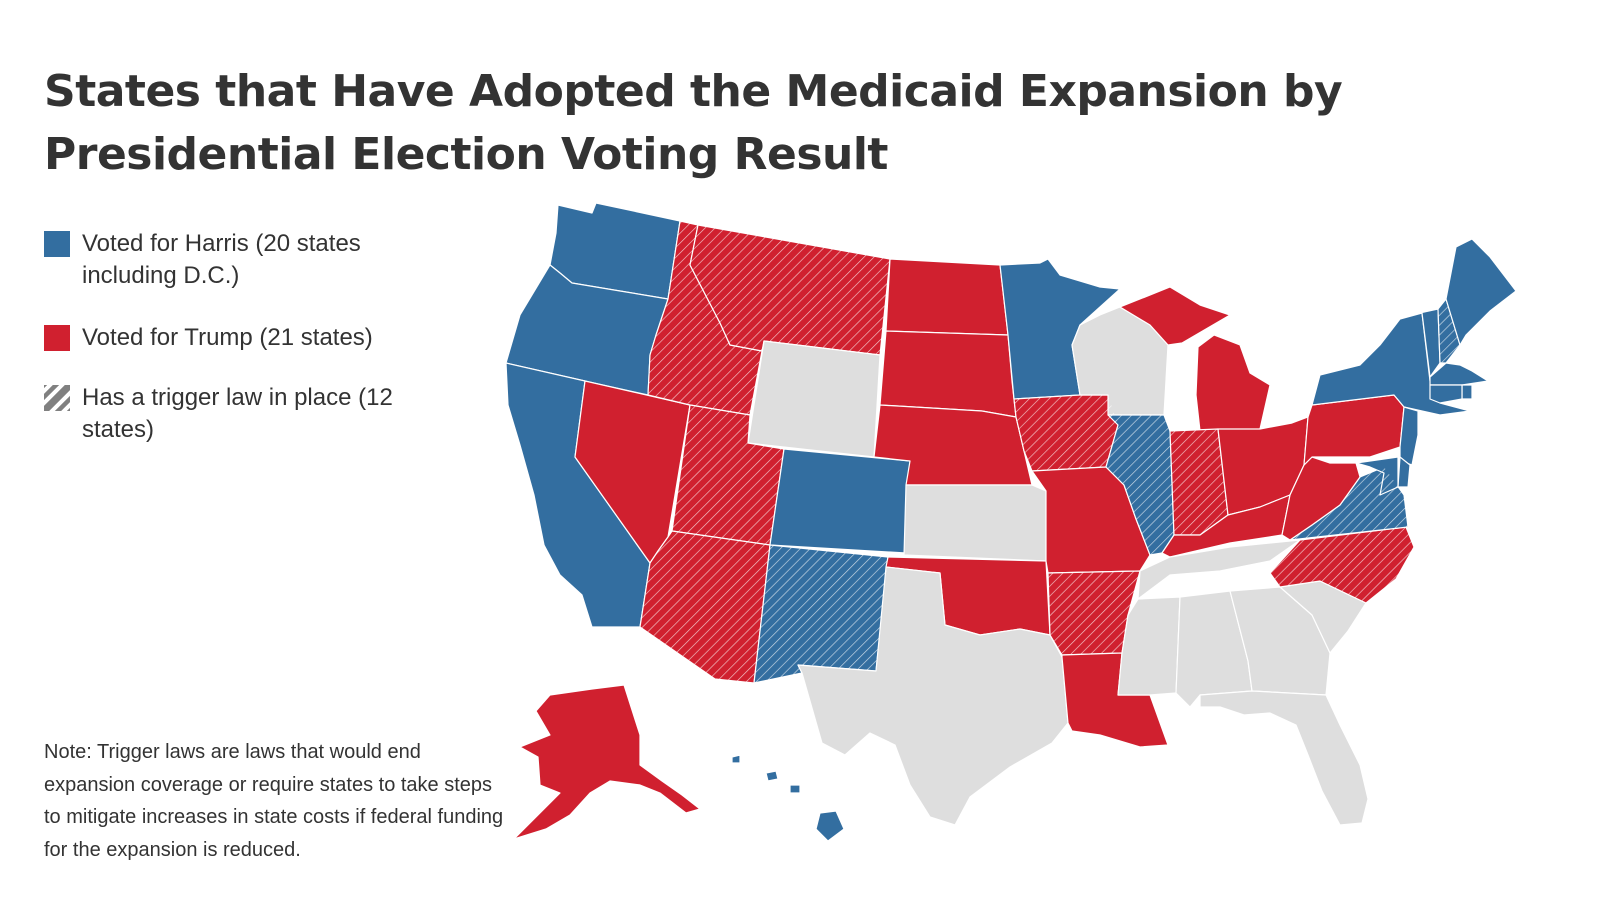  What do you see at coordinates (1195, 359) in the screenshot?
I see `state-michigan` at bounding box center [1195, 359].